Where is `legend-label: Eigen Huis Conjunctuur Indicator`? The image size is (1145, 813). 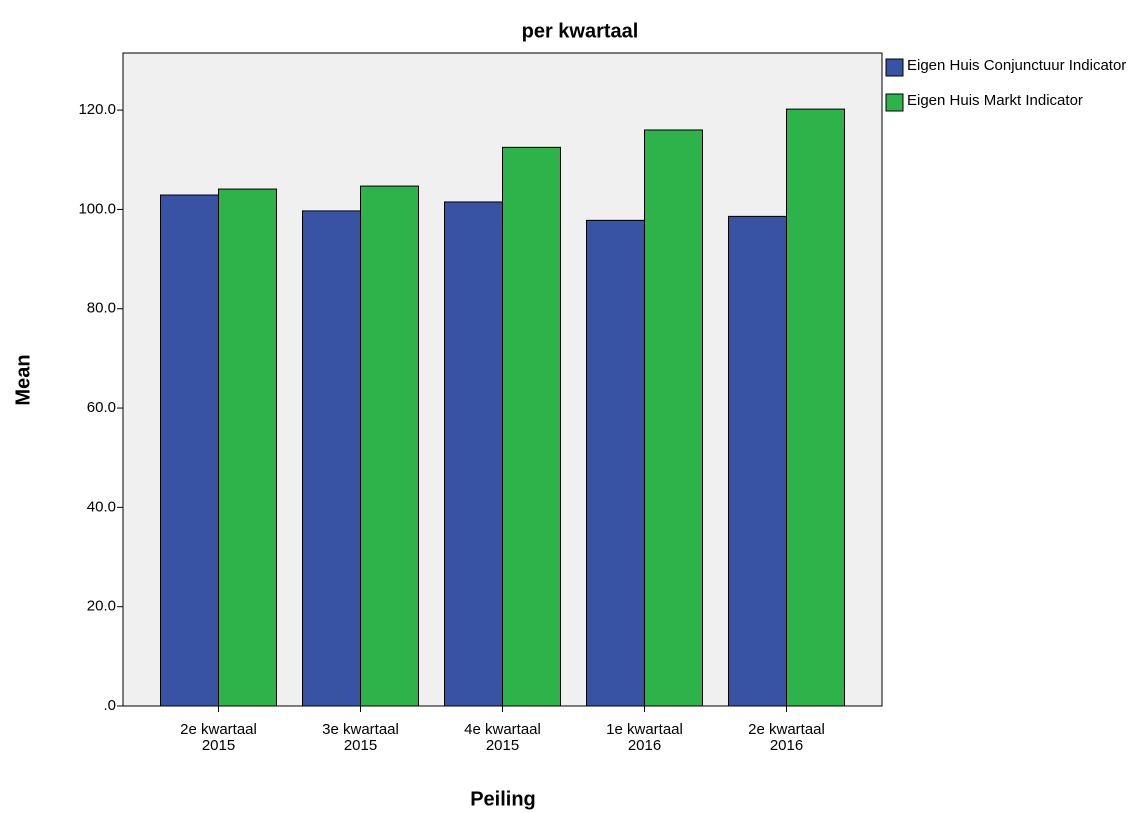 legend-label: Eigen Huis Conjunctuur Indicator is located at coordinates (1017, 65).